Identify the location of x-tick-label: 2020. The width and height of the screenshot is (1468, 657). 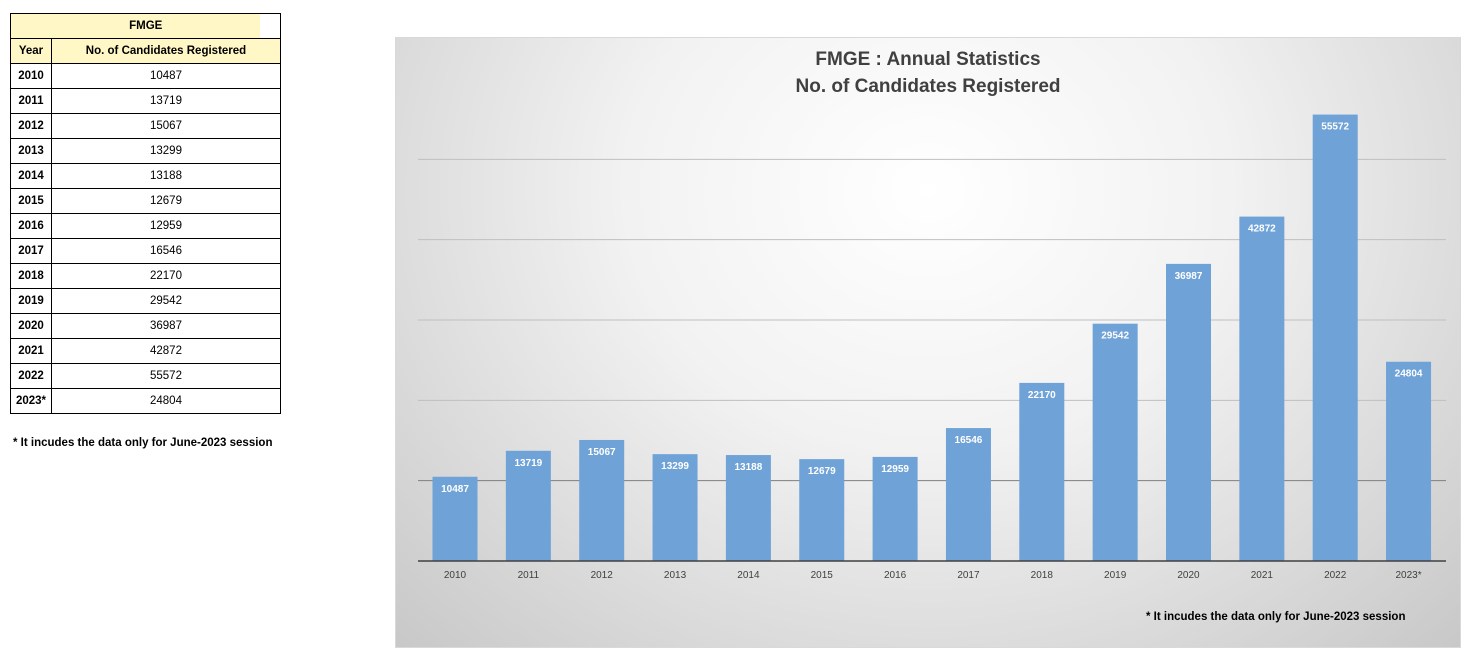
(1188, 575).